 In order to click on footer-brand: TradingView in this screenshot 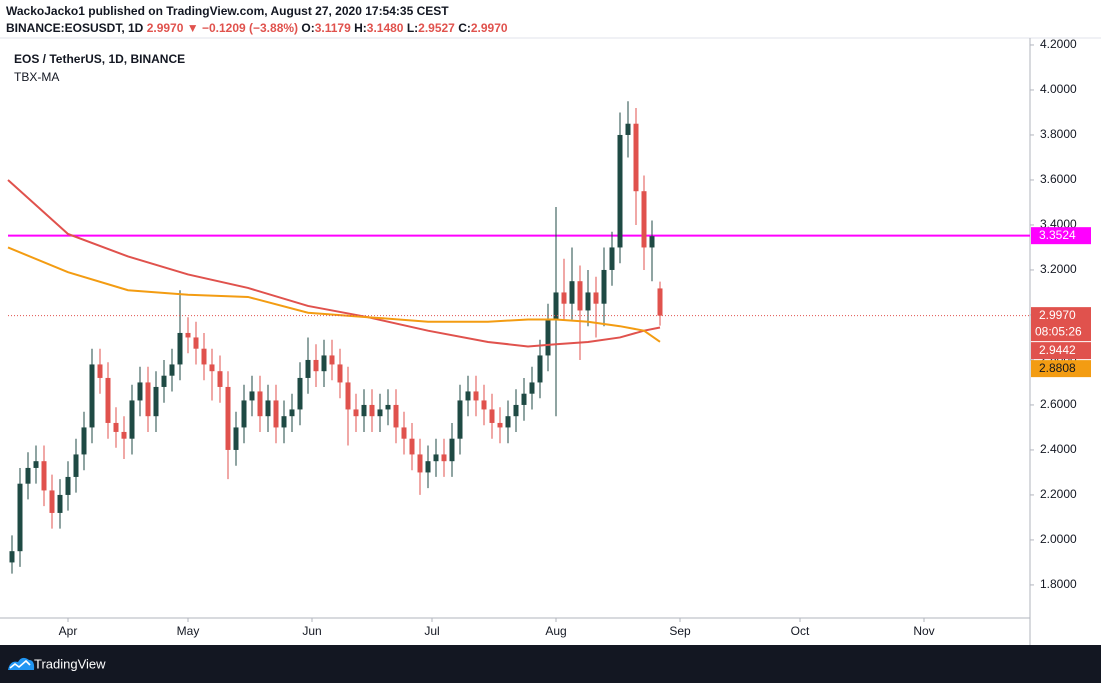, I will do `click(70, 663)`.